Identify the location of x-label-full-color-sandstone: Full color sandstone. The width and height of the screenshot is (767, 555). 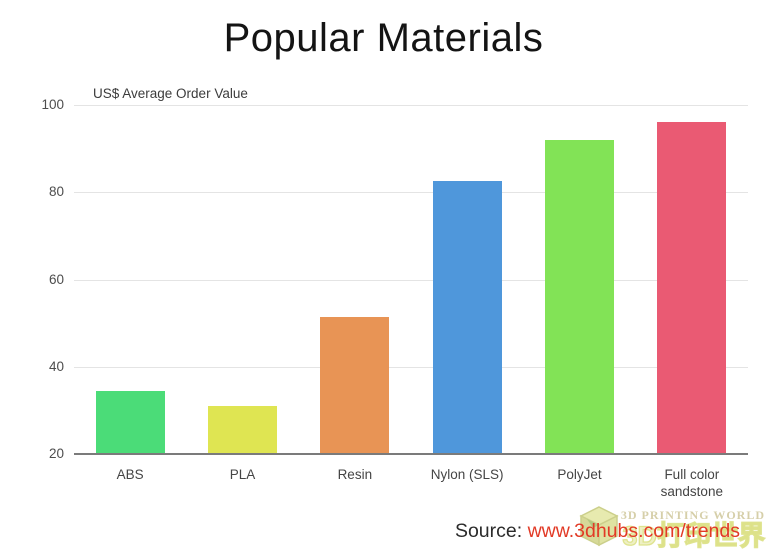
(691, 483).